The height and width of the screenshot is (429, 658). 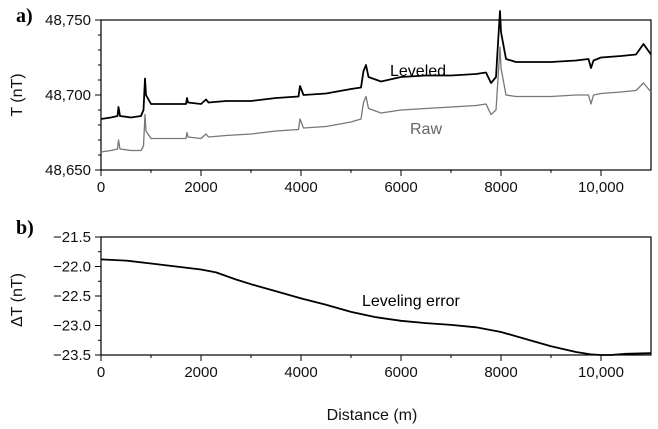 I want to click on panel-label: b), so click(x=25, y=228).